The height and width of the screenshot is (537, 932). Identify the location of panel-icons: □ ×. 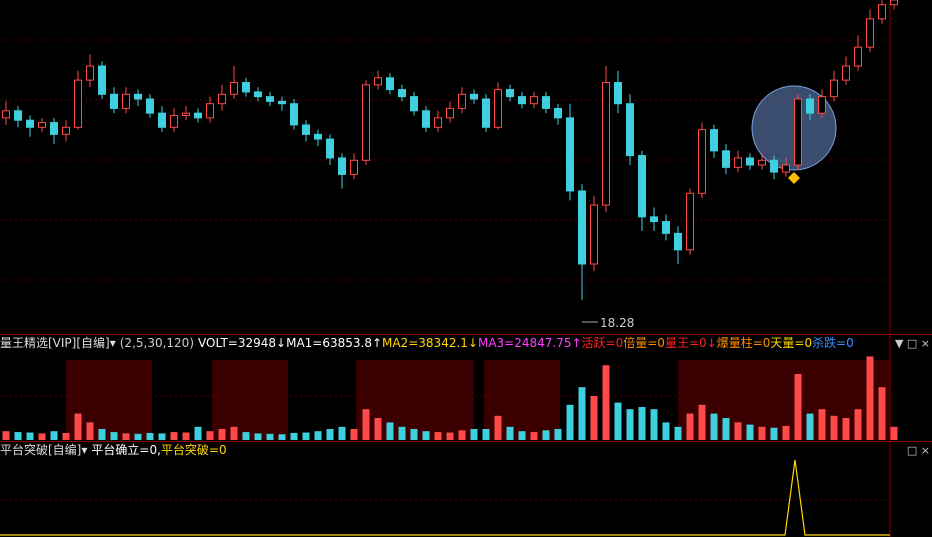
(918, 450).